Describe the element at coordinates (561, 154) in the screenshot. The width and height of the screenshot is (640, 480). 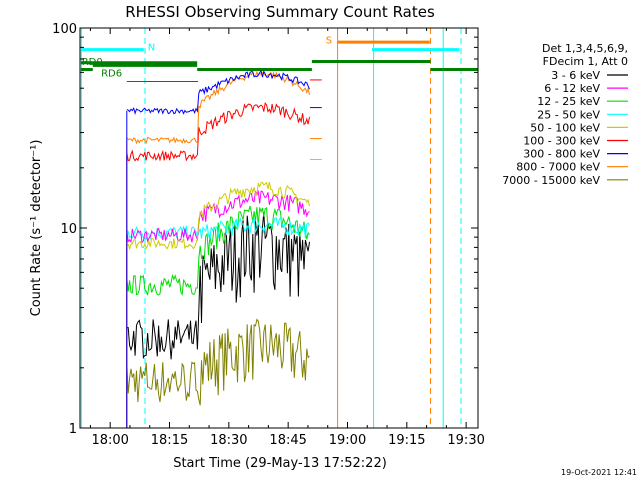
I see `legend-label: 300 - 800 keV` at that location.